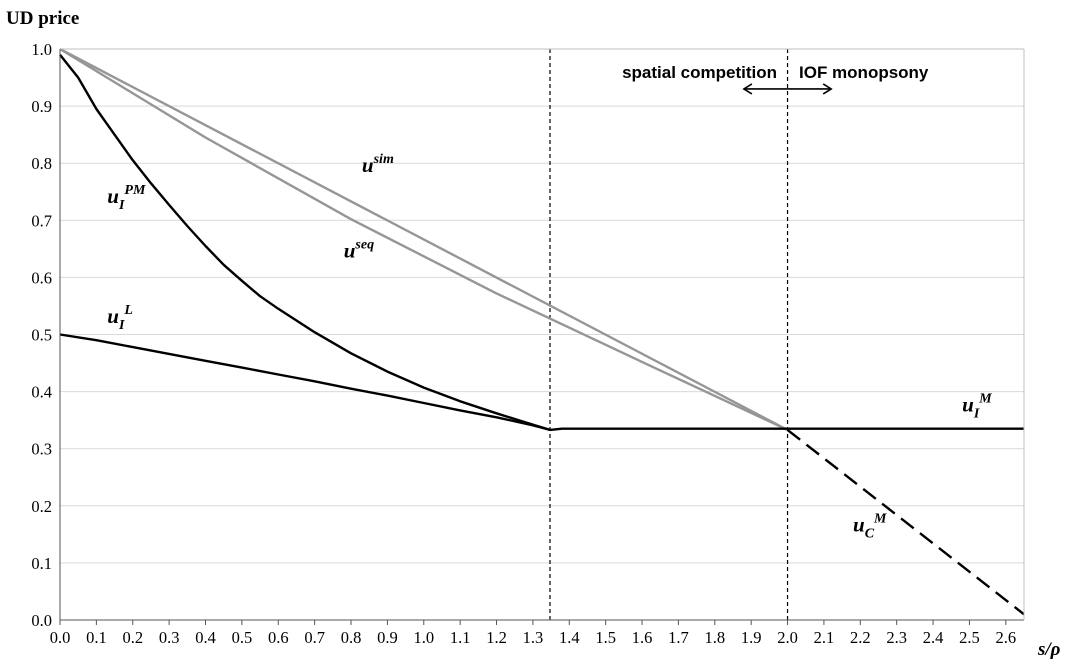 This screenshot has width=1067, height=661. What do you see at coordinates (41, 620) in the screenshot?
I see `y-tick-label: 0.0` at bounding box center [41, 620].